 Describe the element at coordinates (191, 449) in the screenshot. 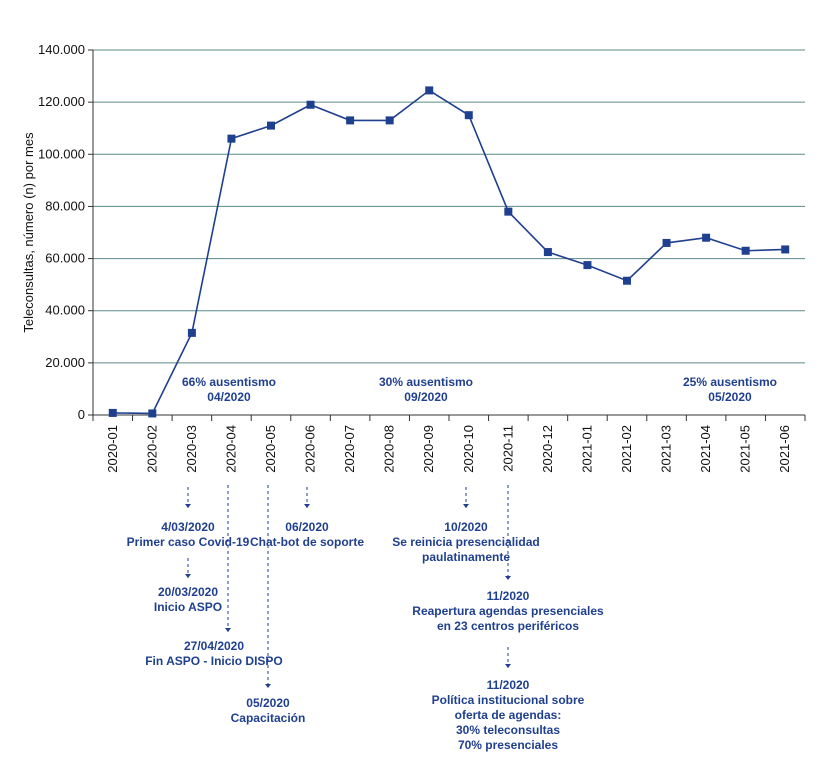

I see `x-tick-label: 2020-03` at that location.